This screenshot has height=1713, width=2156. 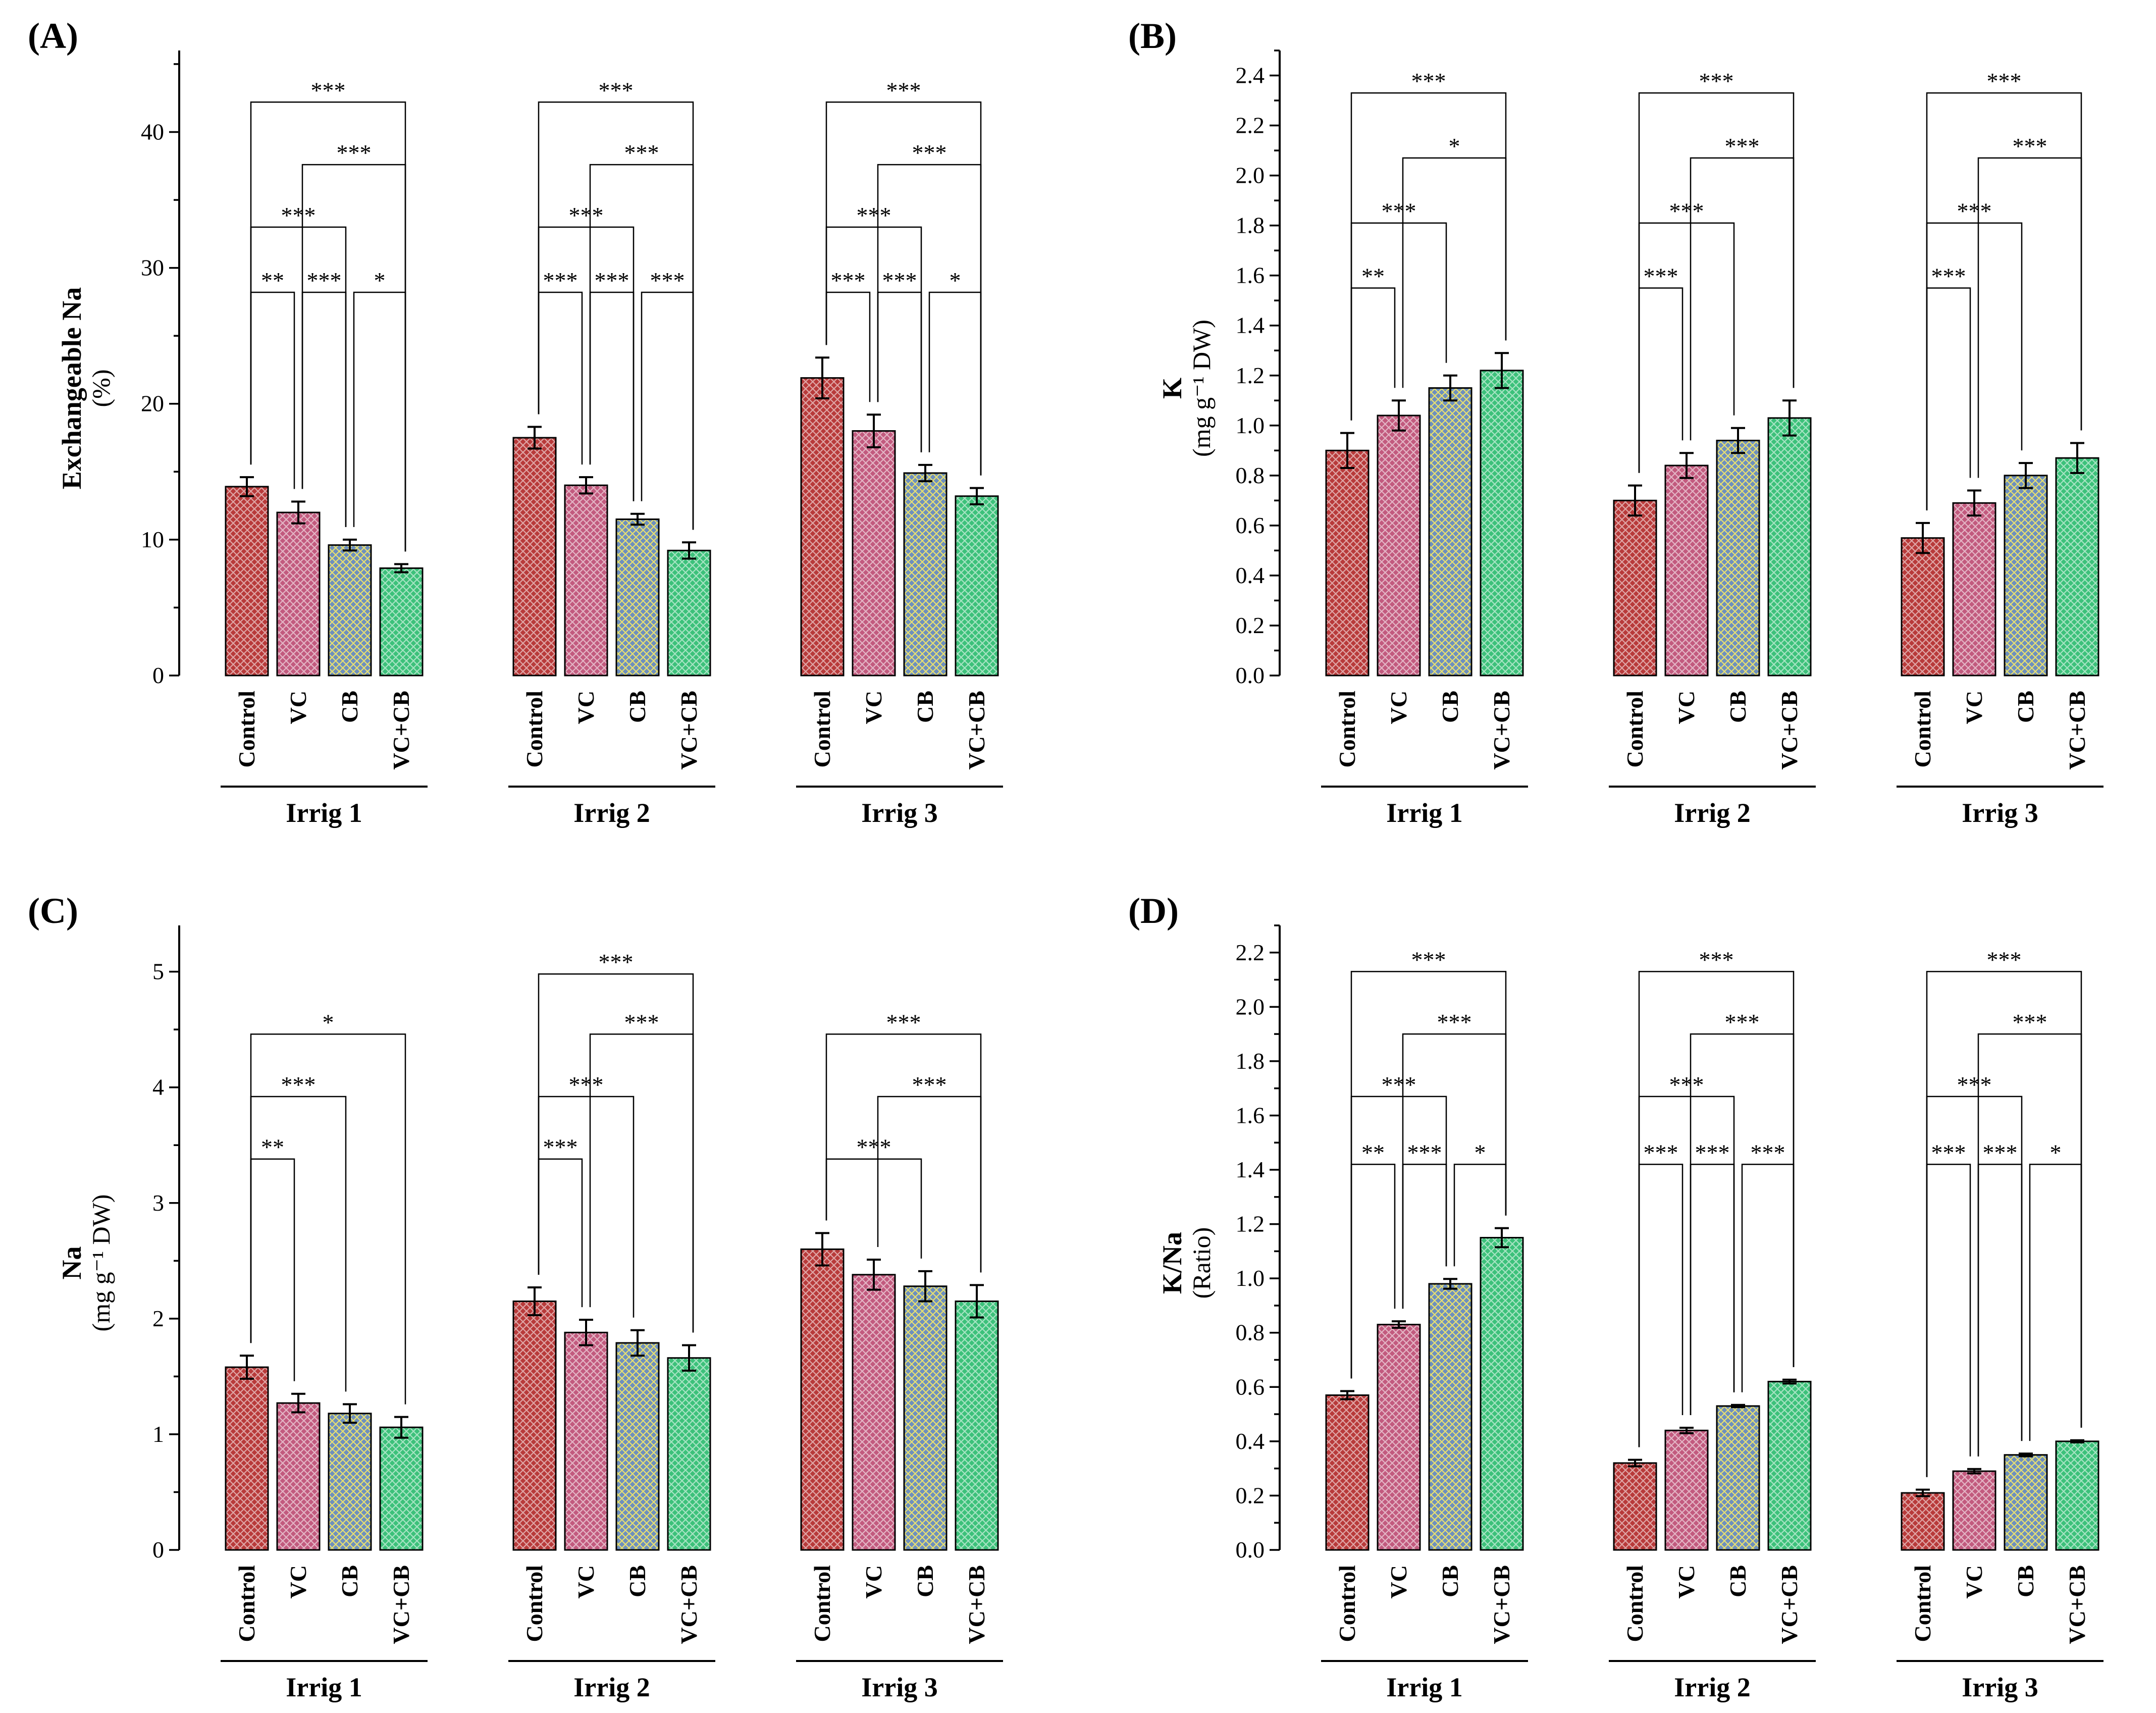 I want to click on panel-c-y-tick-label: 5, so click(x=158, y=971).